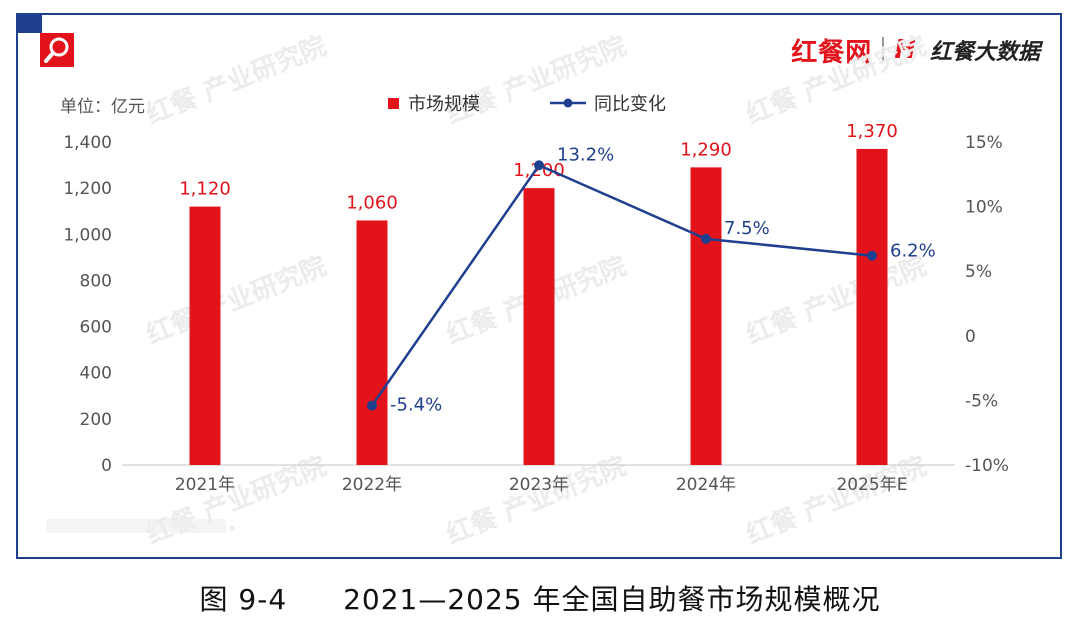 The height and width of the screenshot is (627, 1080). Describe the element at coordinates (102, 107) in the screenshot. I see `unit-label: 单位：亿元` at that location.